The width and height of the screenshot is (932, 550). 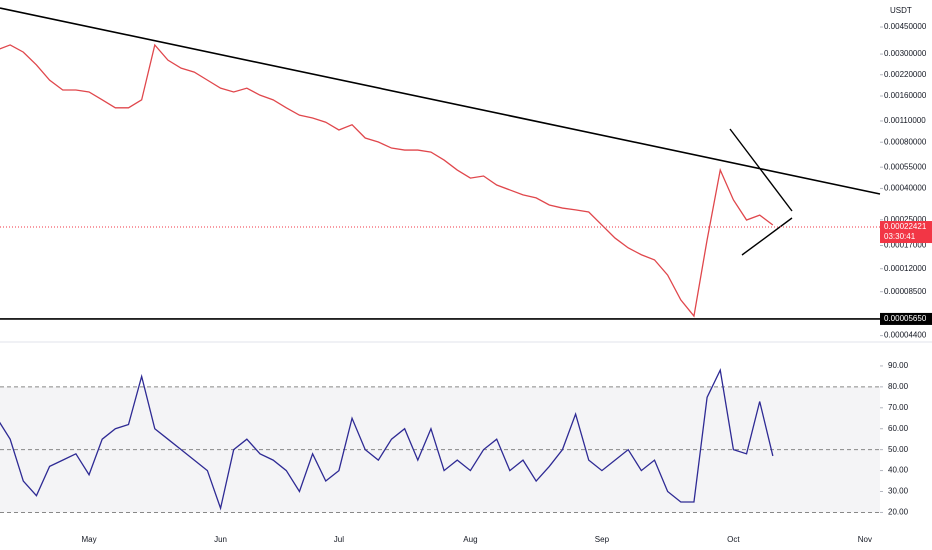 What do you see at coordinates (761, 170) in the screenshot?
I see `triangle-upper` at bounding box center [761, 170].